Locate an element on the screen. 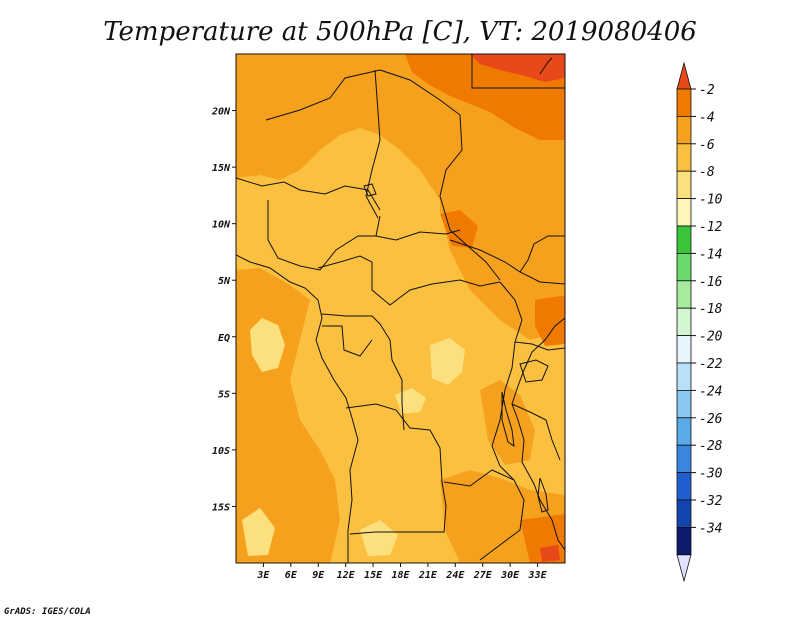 This screenshot has width=800, height=623. lon-tick-label: 21E is located at coordinates (428, 575).